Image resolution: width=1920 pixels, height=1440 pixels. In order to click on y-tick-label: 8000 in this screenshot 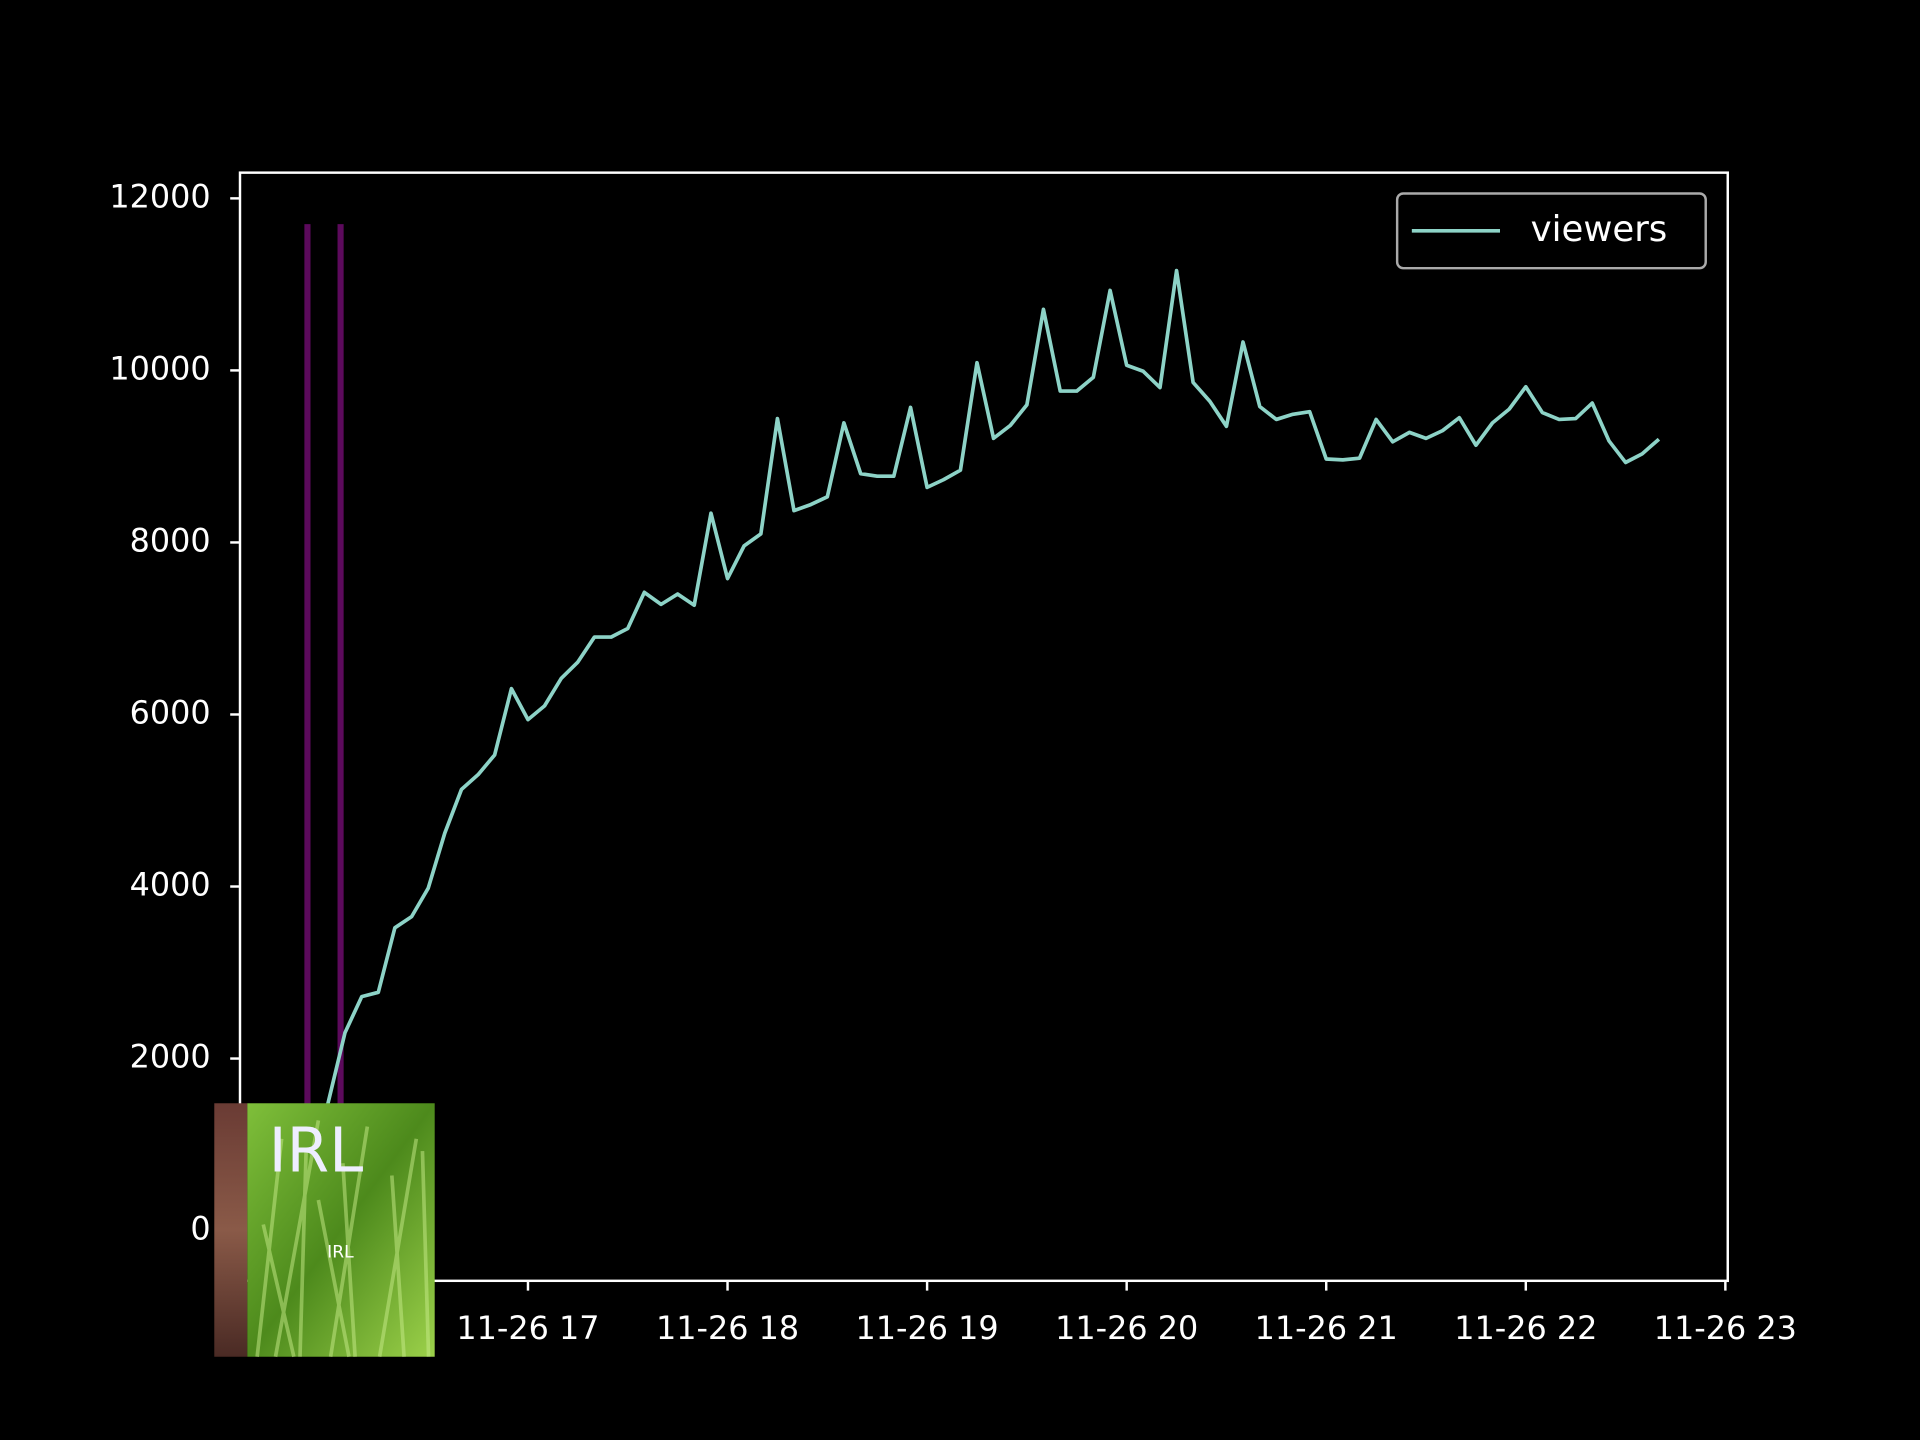, I will do `click(170, 540)`.